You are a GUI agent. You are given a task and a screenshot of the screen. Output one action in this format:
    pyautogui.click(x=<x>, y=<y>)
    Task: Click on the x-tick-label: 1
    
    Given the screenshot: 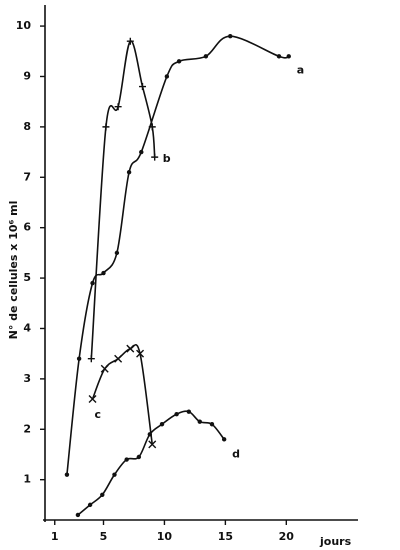 What is the action you would take?
    pyautogui.click(x=55, y=536)
    